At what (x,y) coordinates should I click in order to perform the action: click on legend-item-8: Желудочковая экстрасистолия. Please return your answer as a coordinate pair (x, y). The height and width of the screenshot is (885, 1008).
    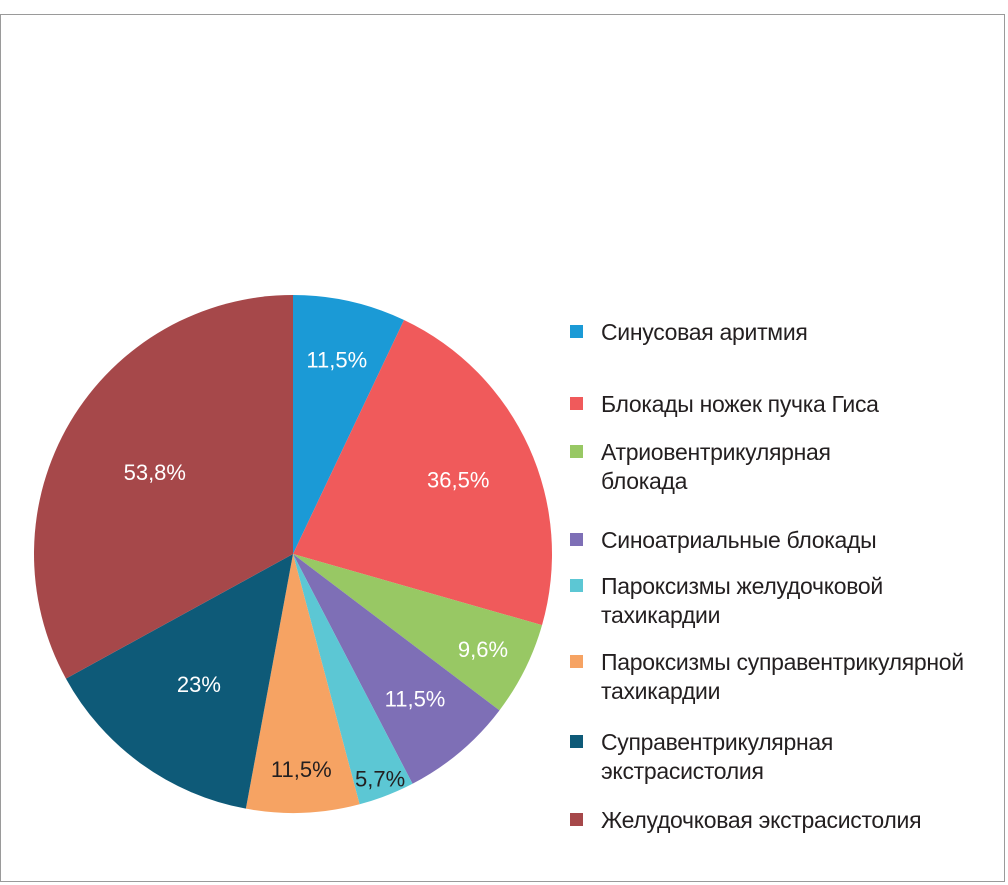
    Looking at the image, I should click on (785, 820).